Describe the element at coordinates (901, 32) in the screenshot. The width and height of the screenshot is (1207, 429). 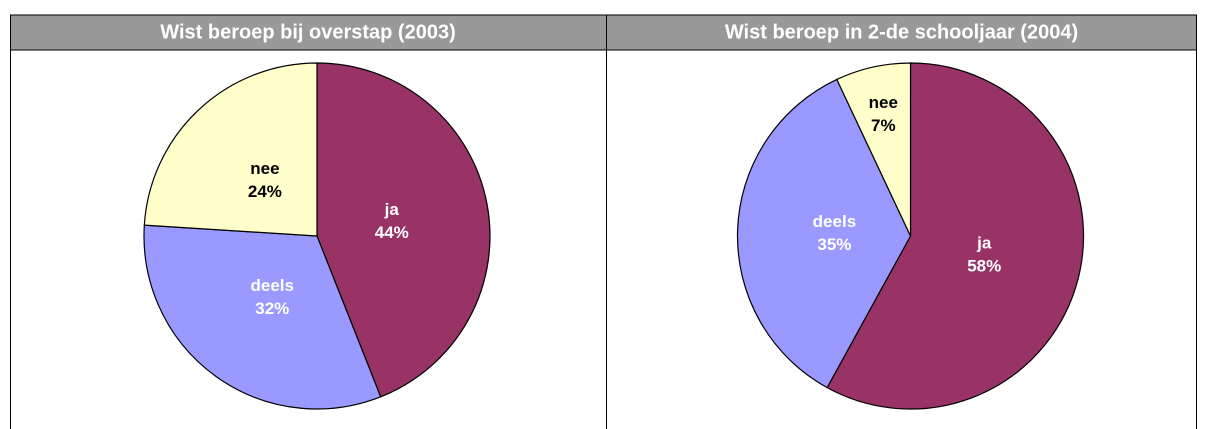
I see `chart-title: Wist beroep in 2-de schooljaar (2004)` at that location.